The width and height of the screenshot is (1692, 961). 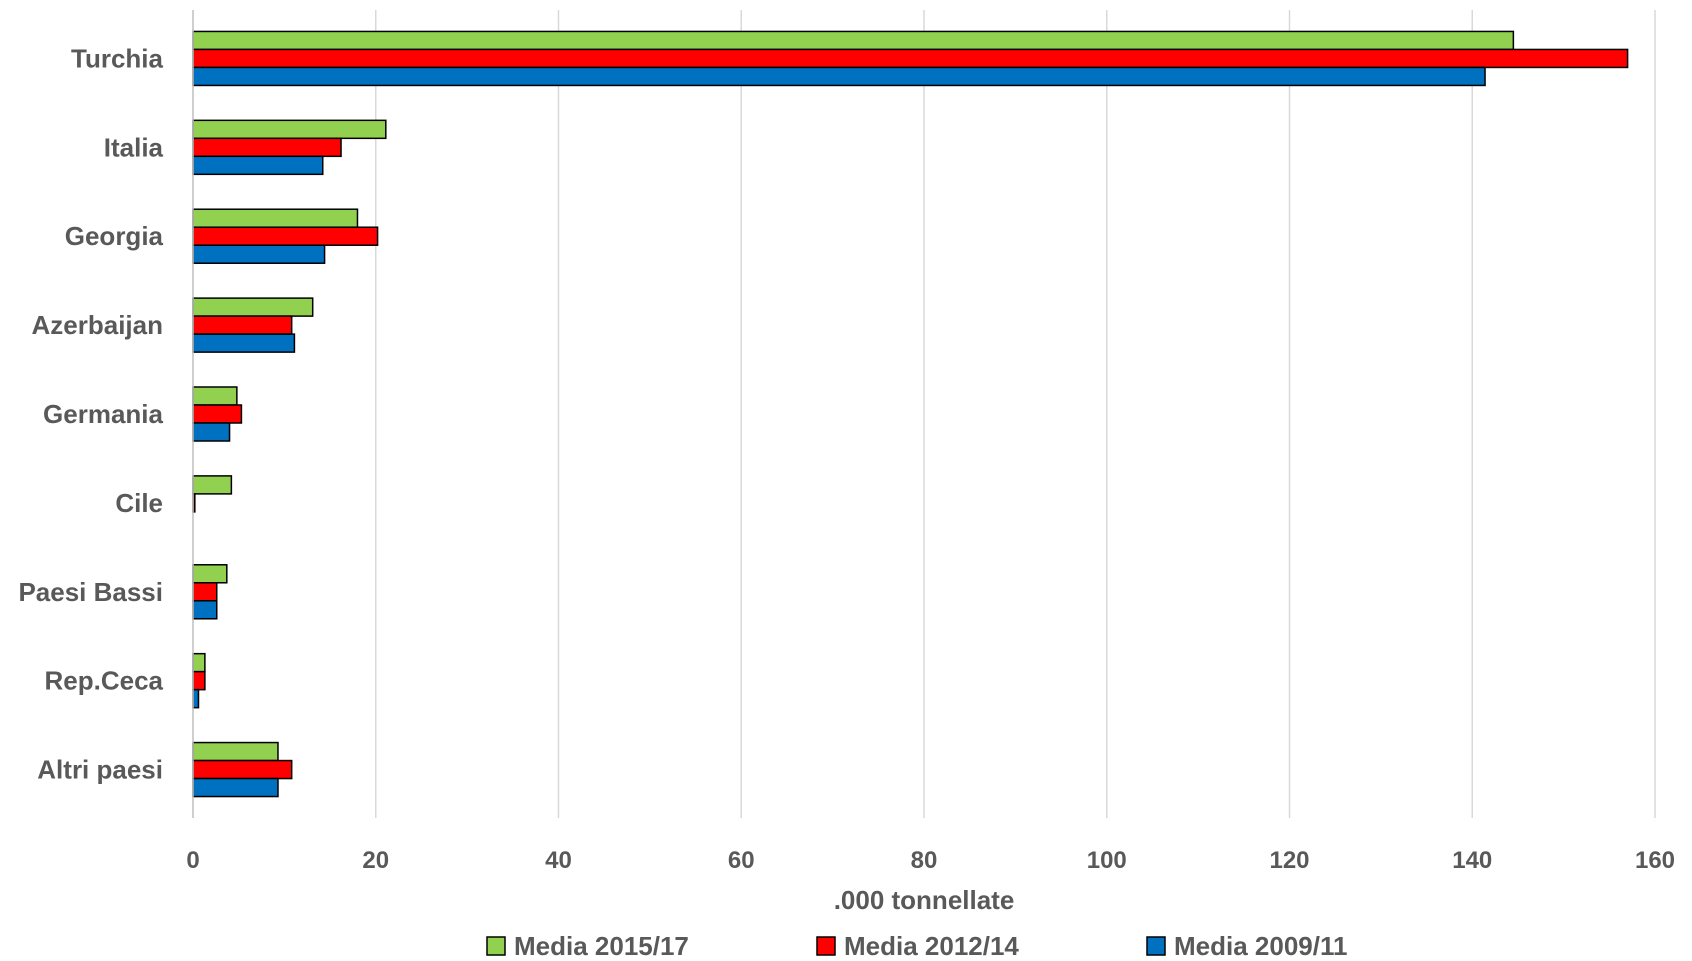 What do you see at coordinates (117, 58) in the screenshot?
I see `category-label: Turchia` at bounding box center [117, 58].